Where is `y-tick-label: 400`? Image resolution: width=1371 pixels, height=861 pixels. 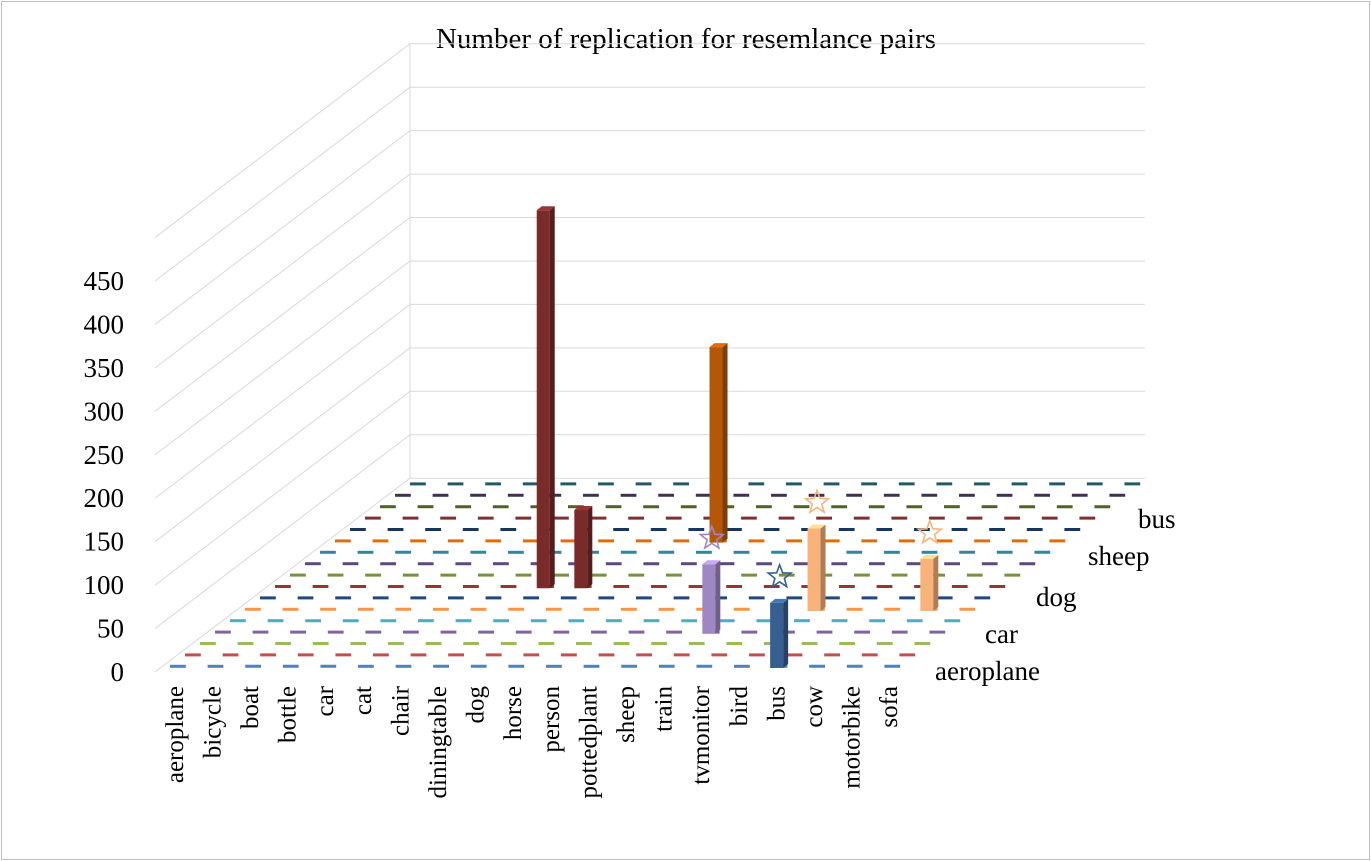
y-tick-label: 400 is located at coordinates (104, 324).